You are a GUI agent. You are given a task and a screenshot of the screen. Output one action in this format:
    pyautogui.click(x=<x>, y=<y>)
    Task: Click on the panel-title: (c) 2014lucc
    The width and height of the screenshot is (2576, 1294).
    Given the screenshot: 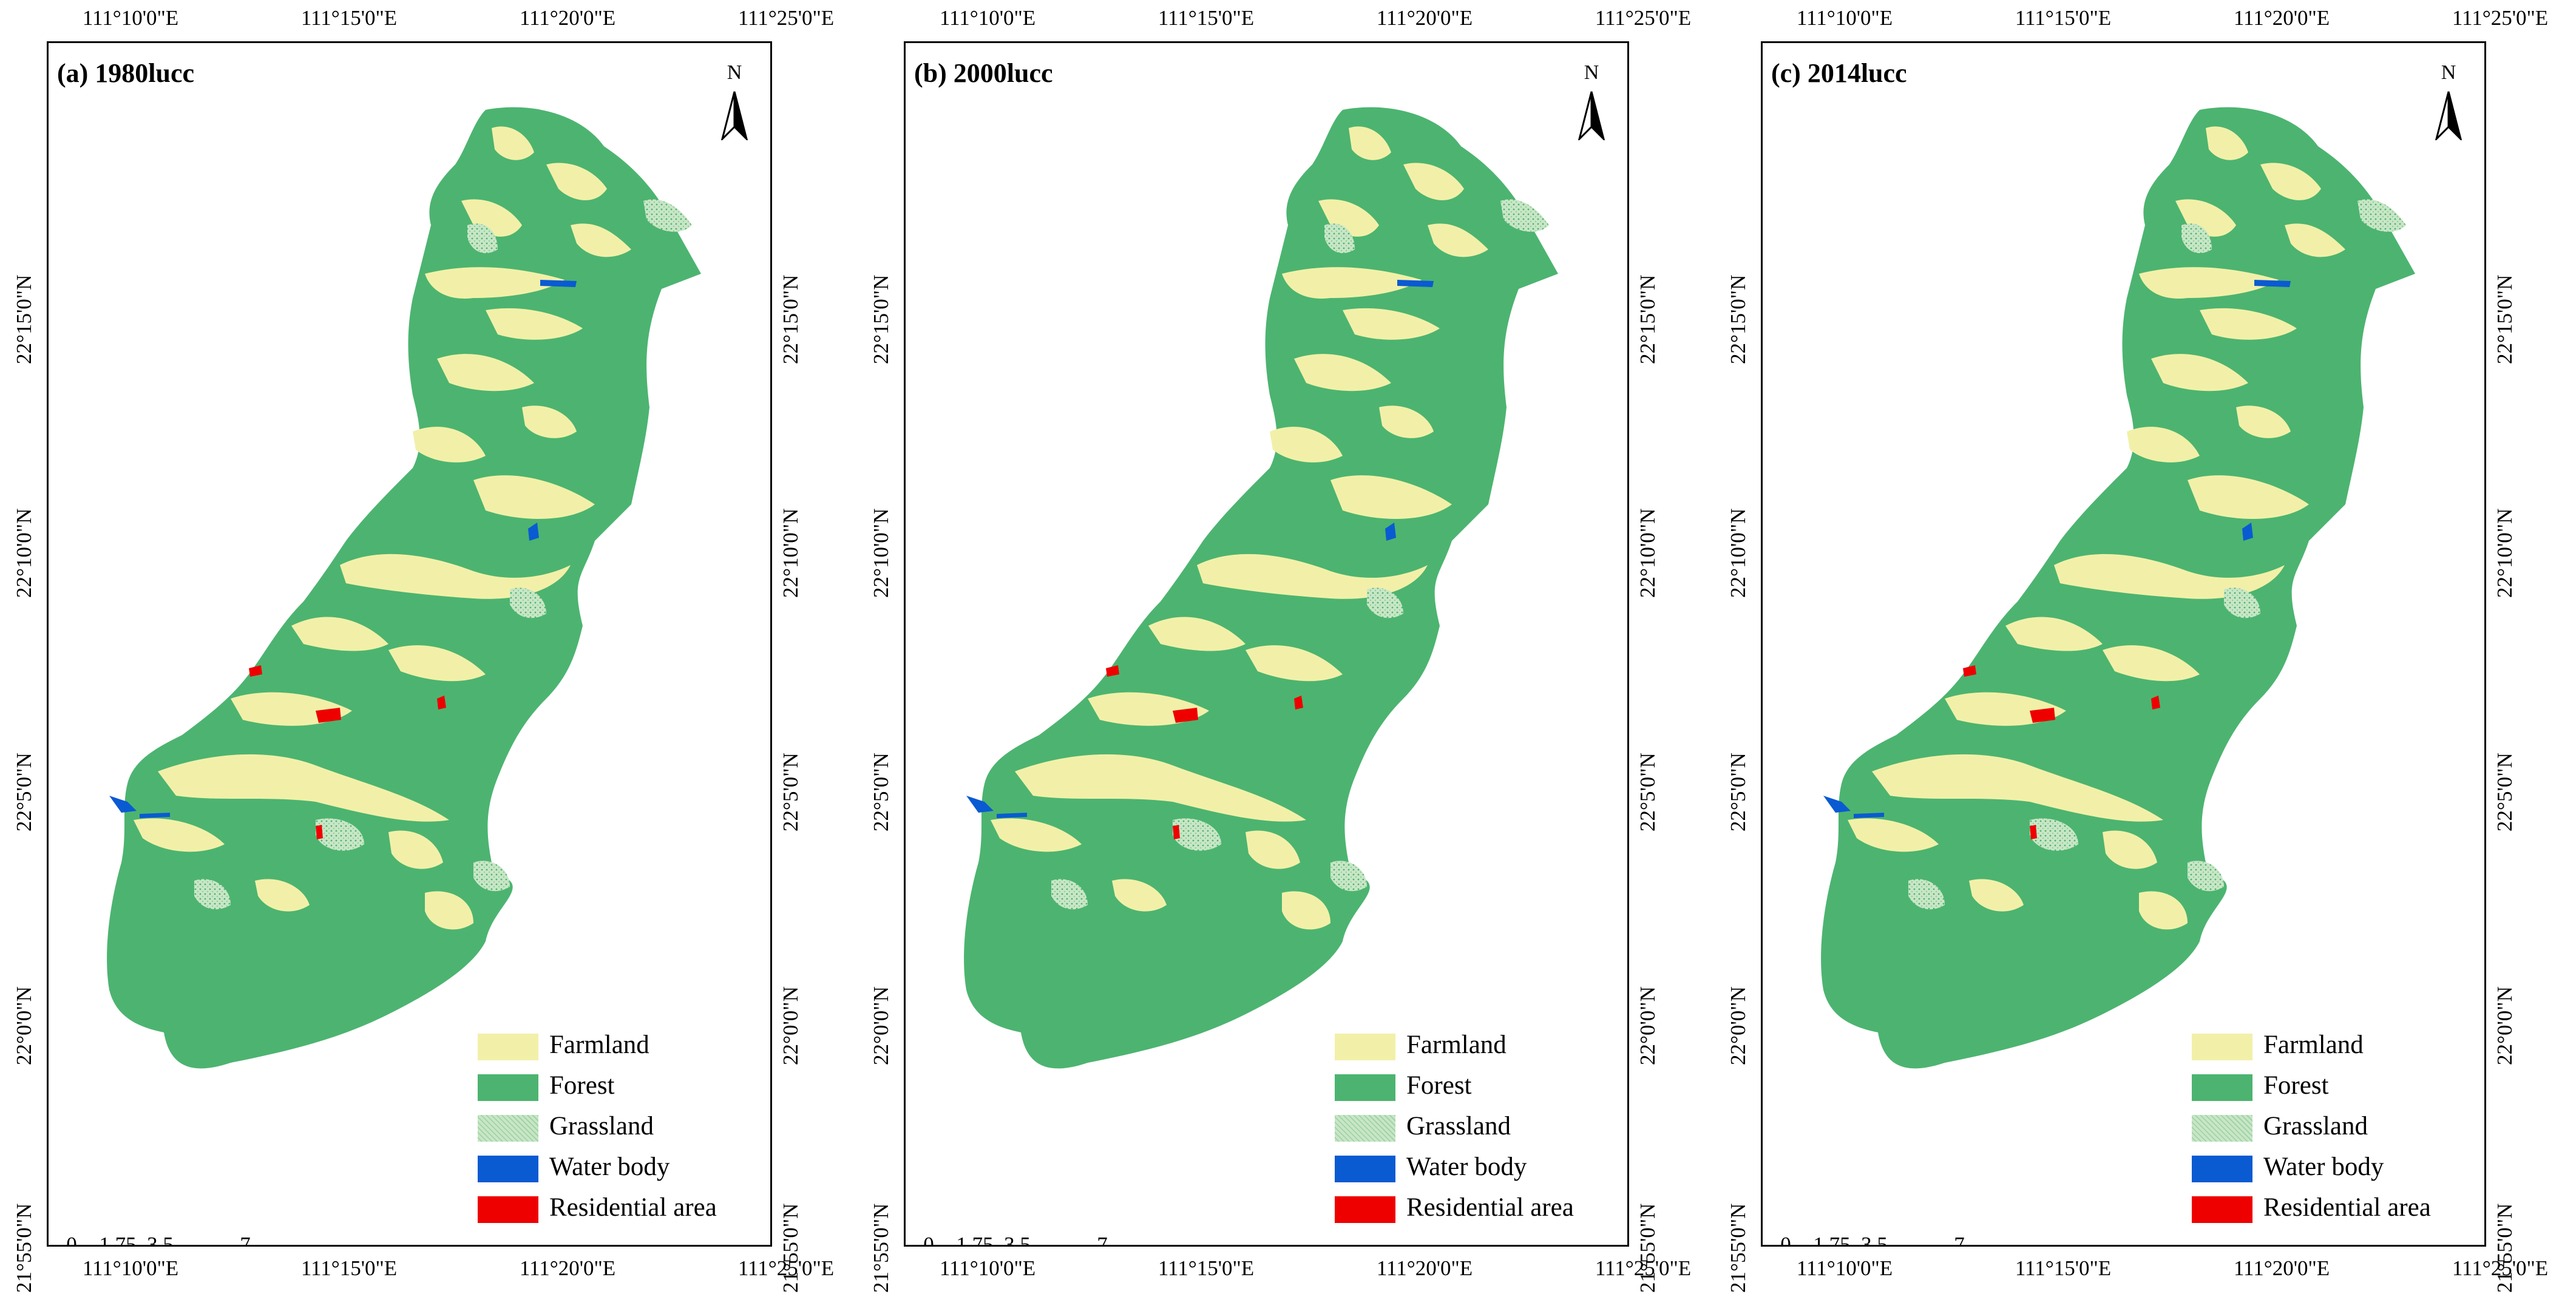 What is the action you would take?
    pyautogui.click(x=1839, y=73)
    